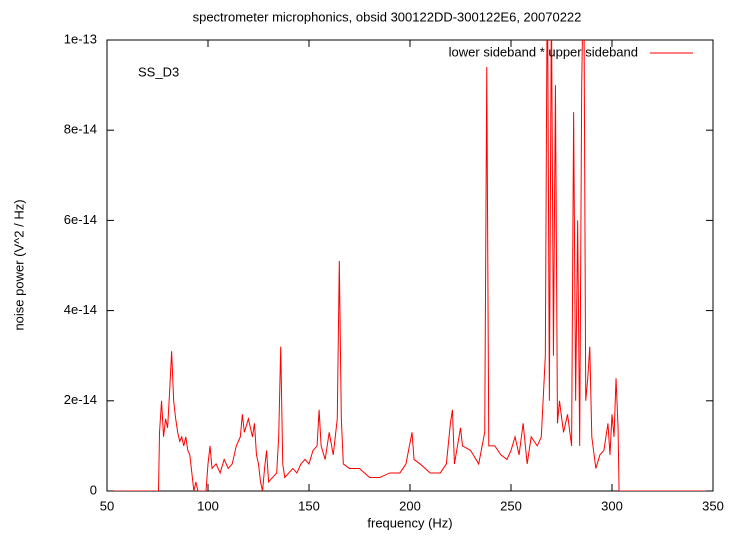 The height and width of the screenshot is (540, 740). What do you see at coordinates (80, 399) in the screenshot?
I see `y-tick-label: 2e-14` at bounding box center [80, 399].